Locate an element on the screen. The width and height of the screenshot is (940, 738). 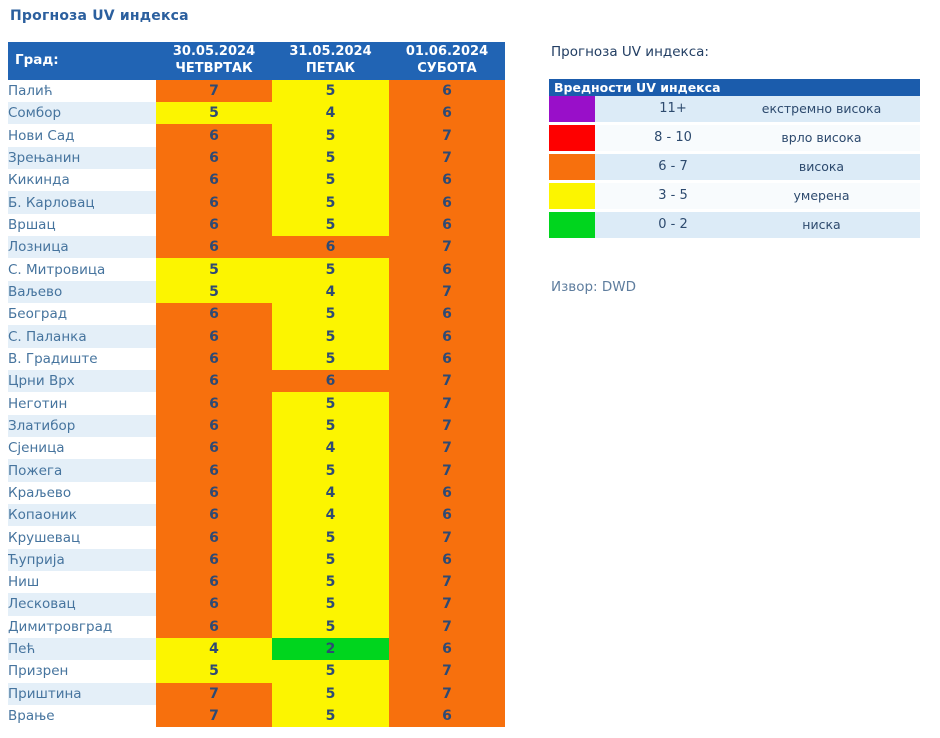
table-row: Ћуприја 6 5 6 is located at coordinates (256, 559).